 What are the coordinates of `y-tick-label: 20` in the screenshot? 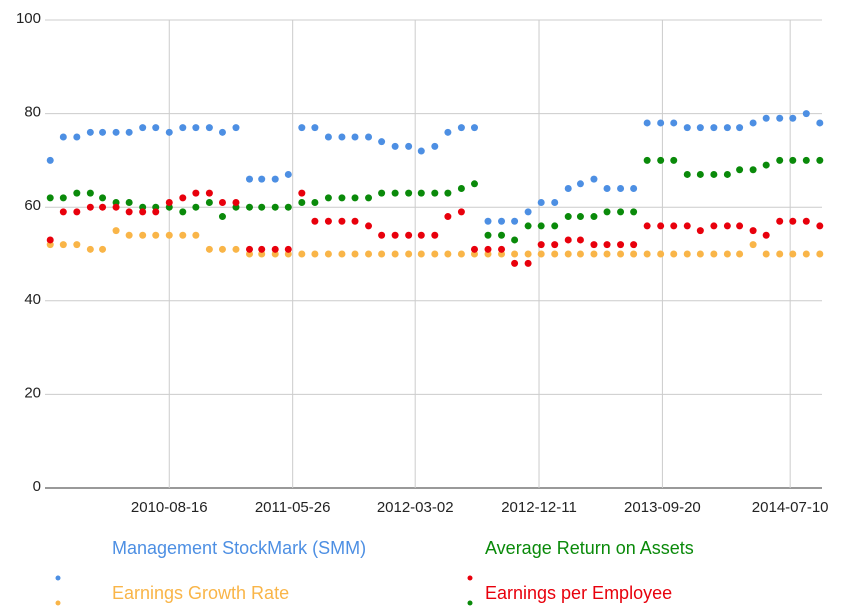 It's located at (32, 392).